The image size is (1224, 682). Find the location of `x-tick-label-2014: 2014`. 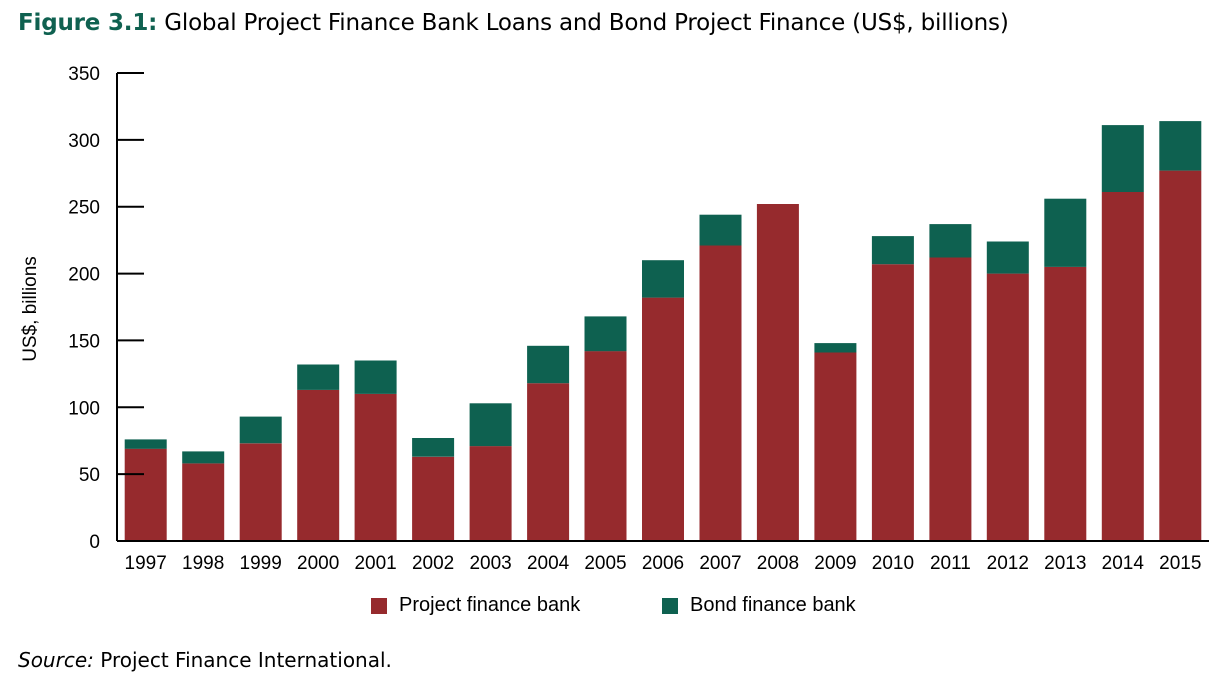

x-tick-label-2014: 2014 is located at coordinates (1123, 563).